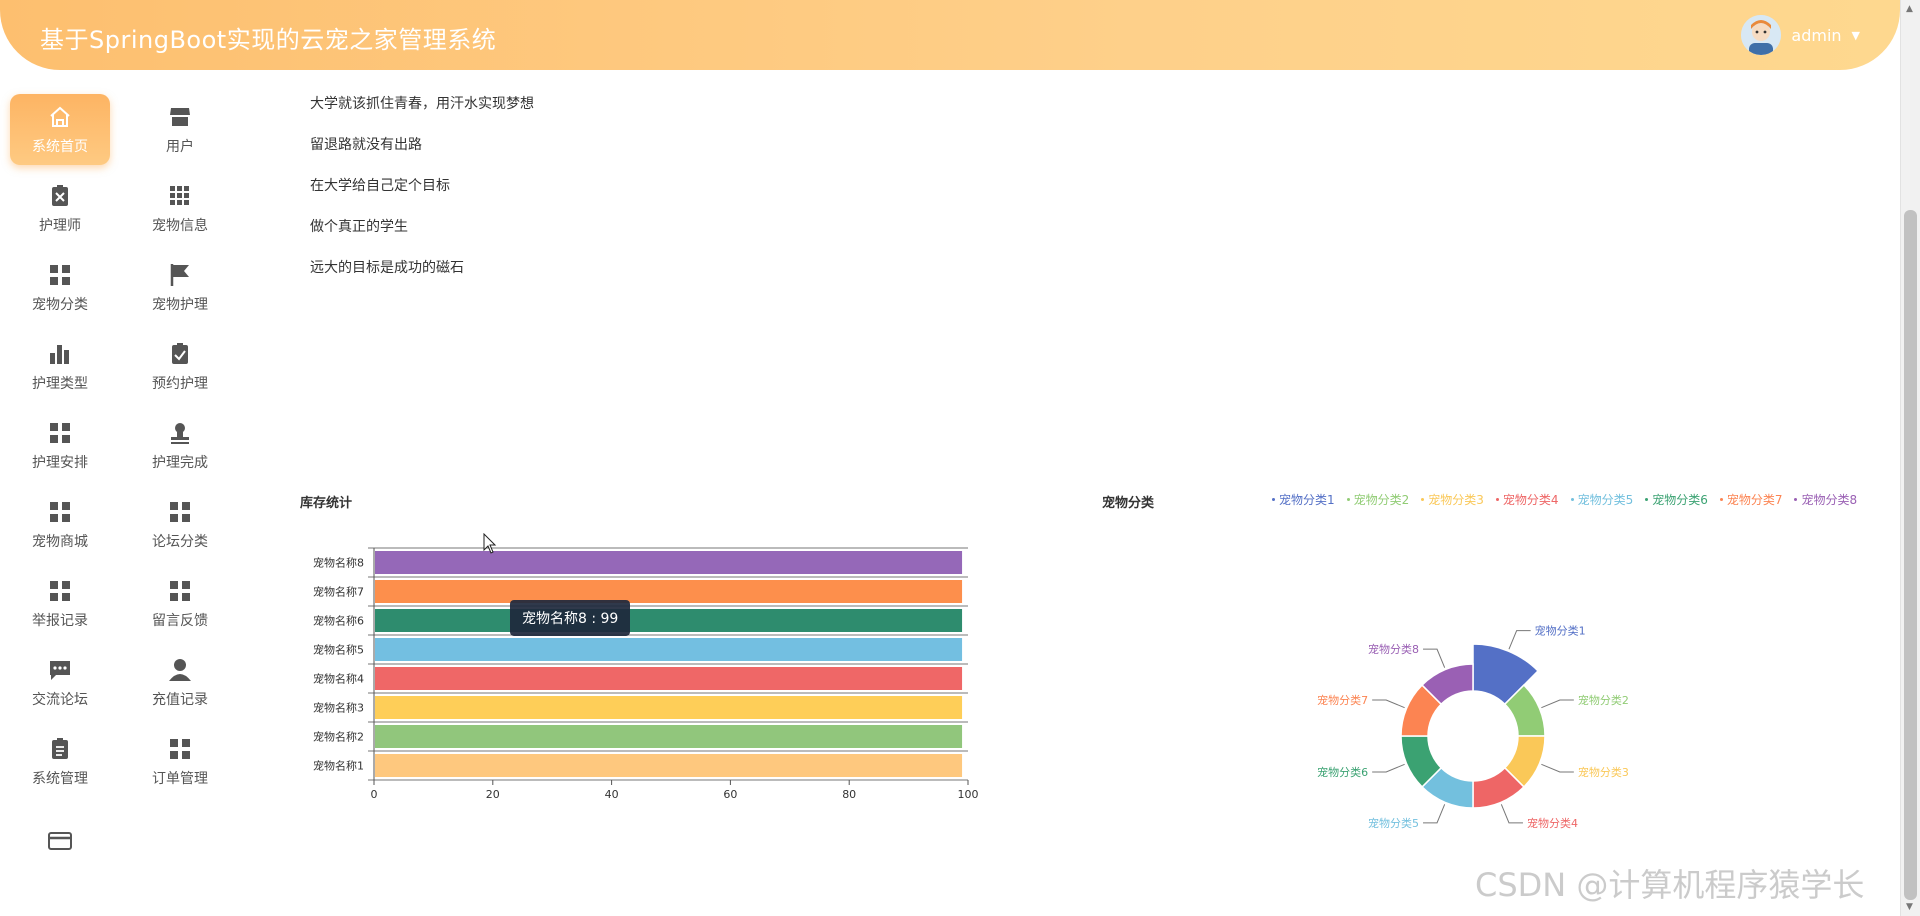 The width and height of the screenshot is (1920, 916). What do you see at coordinates (1527, 499) in the screenshot?
I see `legend-item: 宠物分类4` at bounding box center [1527, 499].